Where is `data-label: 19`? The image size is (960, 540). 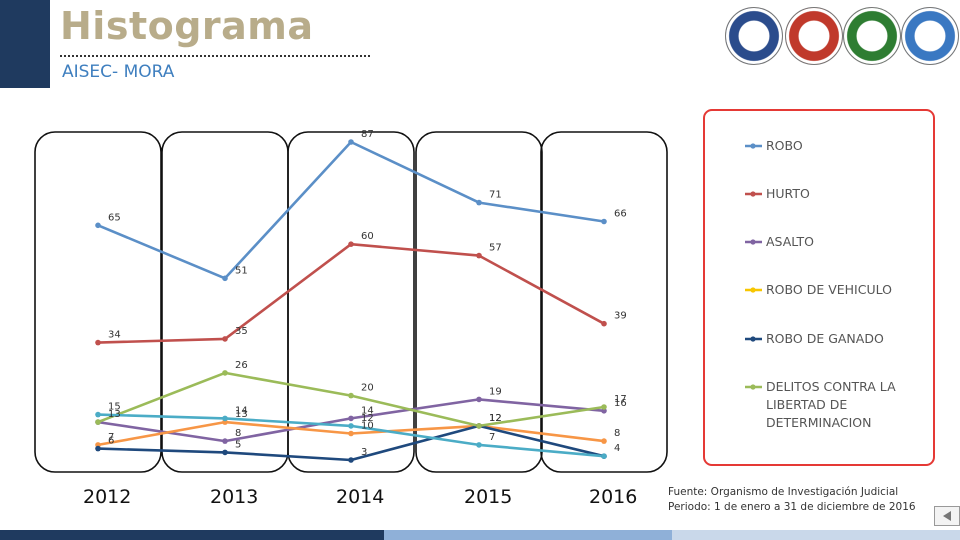
data-label: 19 is located at coordinates (495, 391).